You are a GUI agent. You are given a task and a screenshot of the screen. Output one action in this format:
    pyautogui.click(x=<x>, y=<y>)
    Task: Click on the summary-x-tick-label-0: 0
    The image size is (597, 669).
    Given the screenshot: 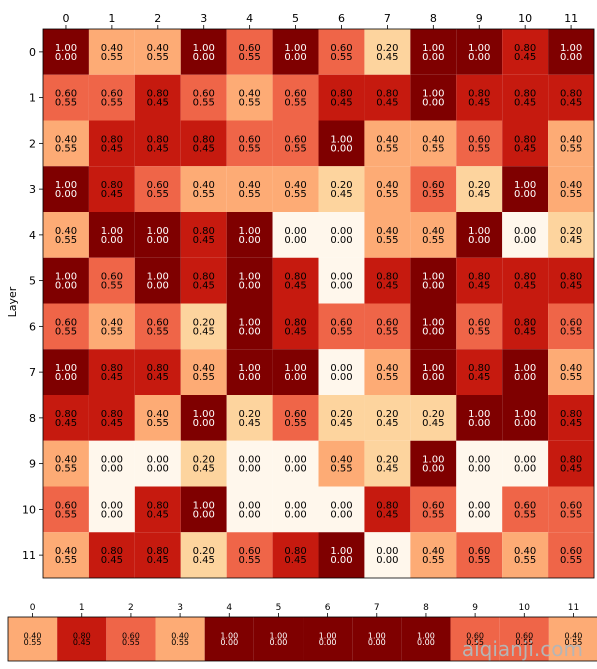 What is the action you would take?
    pyautogui.click(x=33, y=608)
    